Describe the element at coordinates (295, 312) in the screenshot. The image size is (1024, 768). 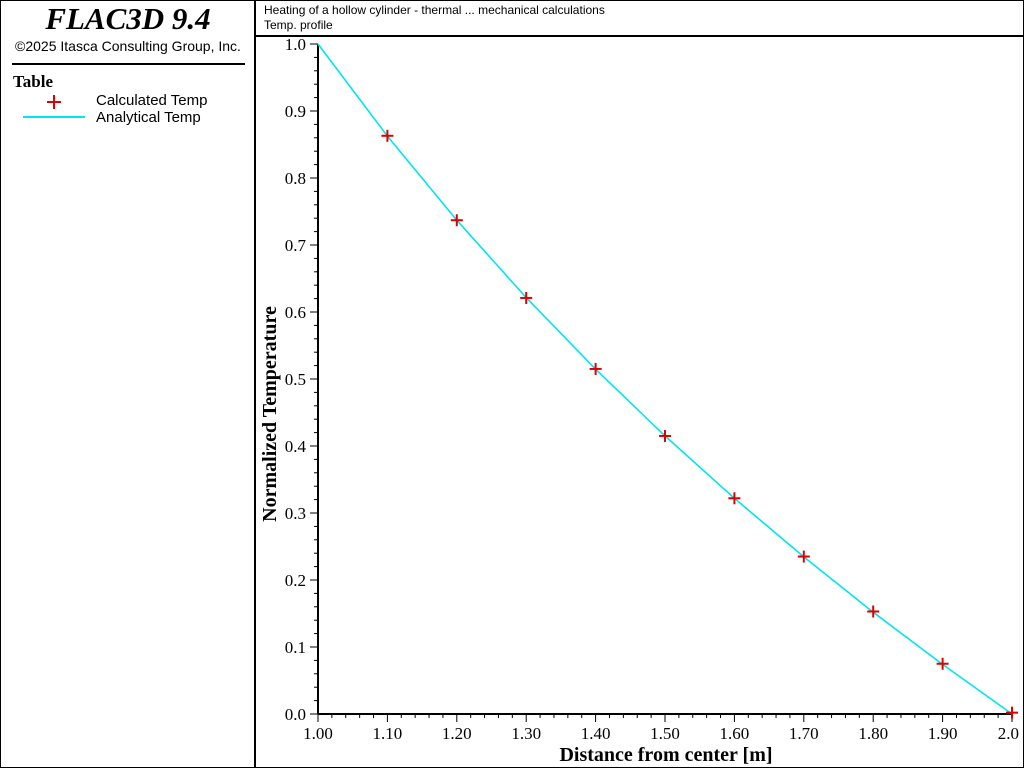
I see `y-tick-label: 0.6` at that location.